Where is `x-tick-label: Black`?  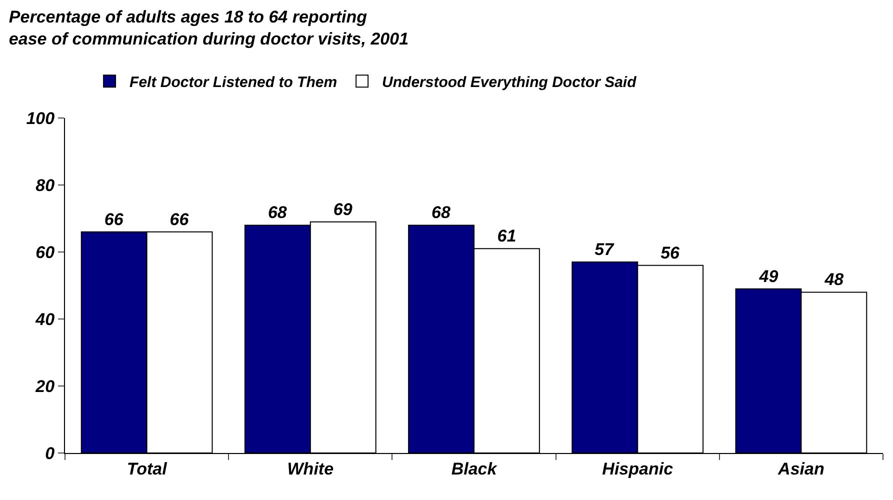
x-tick-label: Black is located at coordinates (474, 468).